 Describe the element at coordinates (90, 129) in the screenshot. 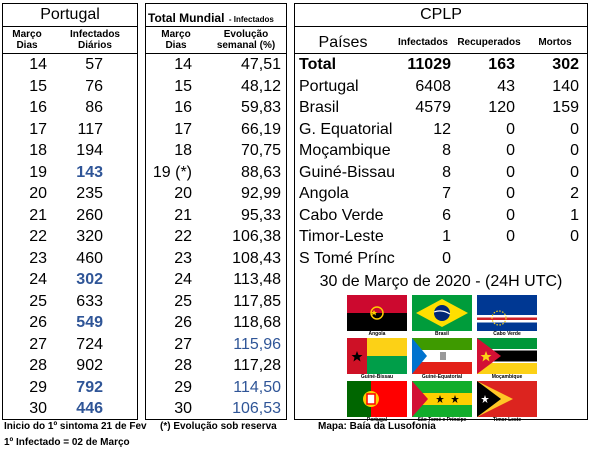

I see `portugal-row-value: 117` at that location.